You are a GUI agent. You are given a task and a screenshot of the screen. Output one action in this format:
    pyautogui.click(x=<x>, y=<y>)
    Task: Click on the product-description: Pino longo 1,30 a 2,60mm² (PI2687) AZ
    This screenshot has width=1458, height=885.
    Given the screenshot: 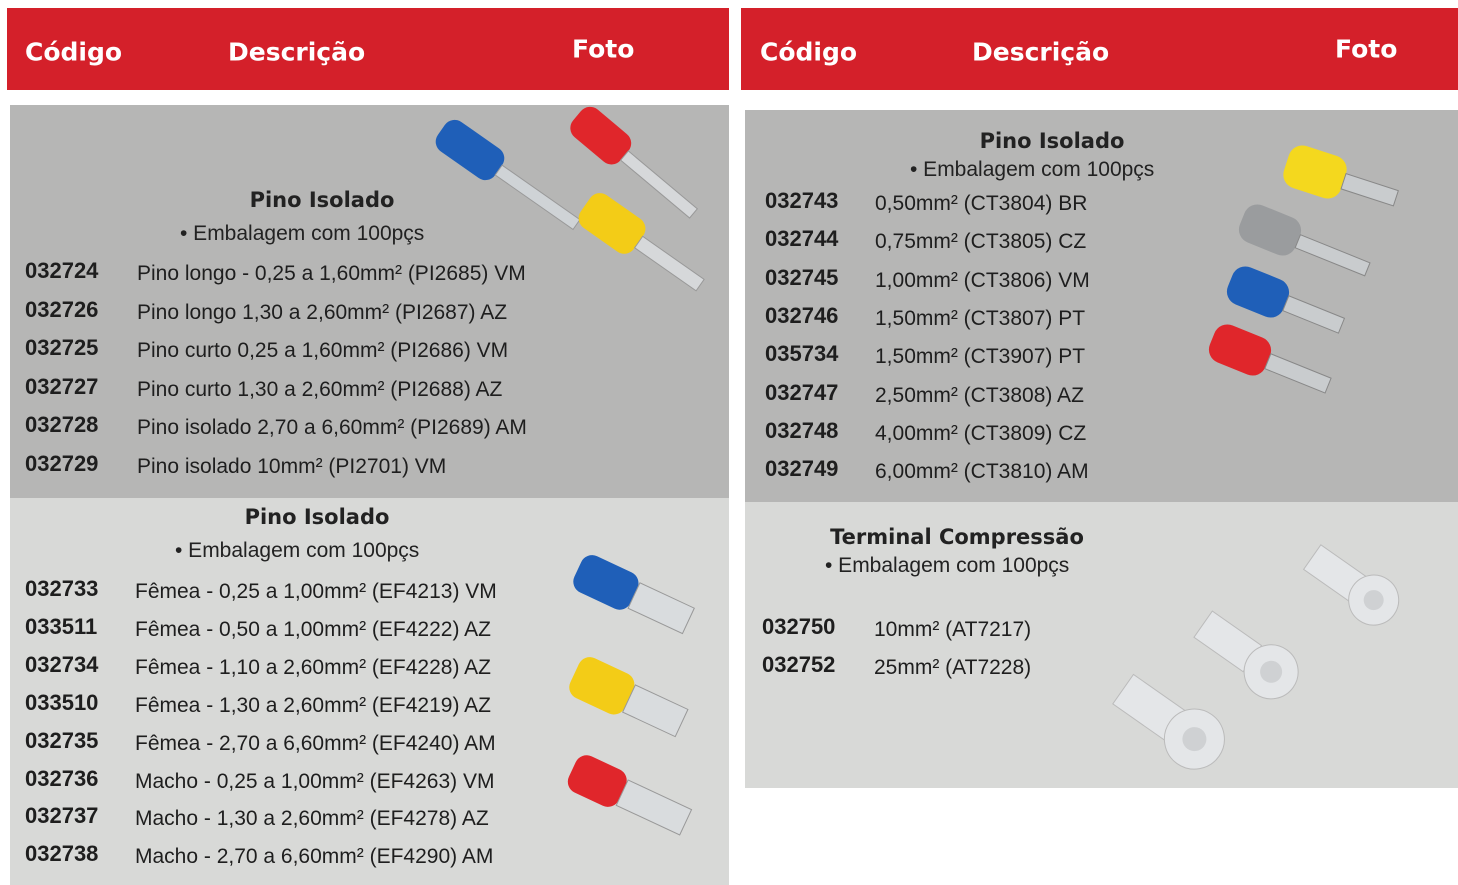 What is the action you would take?
    pyautogui.click(x=322, y=312)
    